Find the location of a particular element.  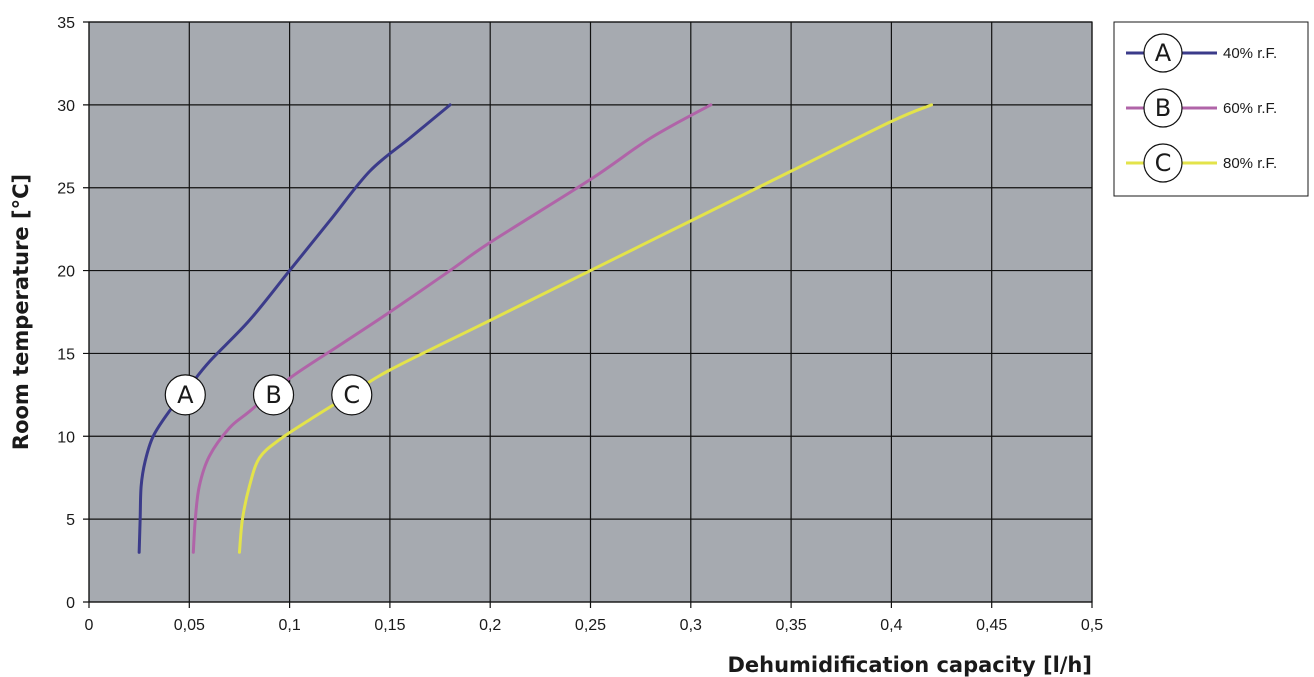

callout-circle-b is located at coordinates (273, 395).